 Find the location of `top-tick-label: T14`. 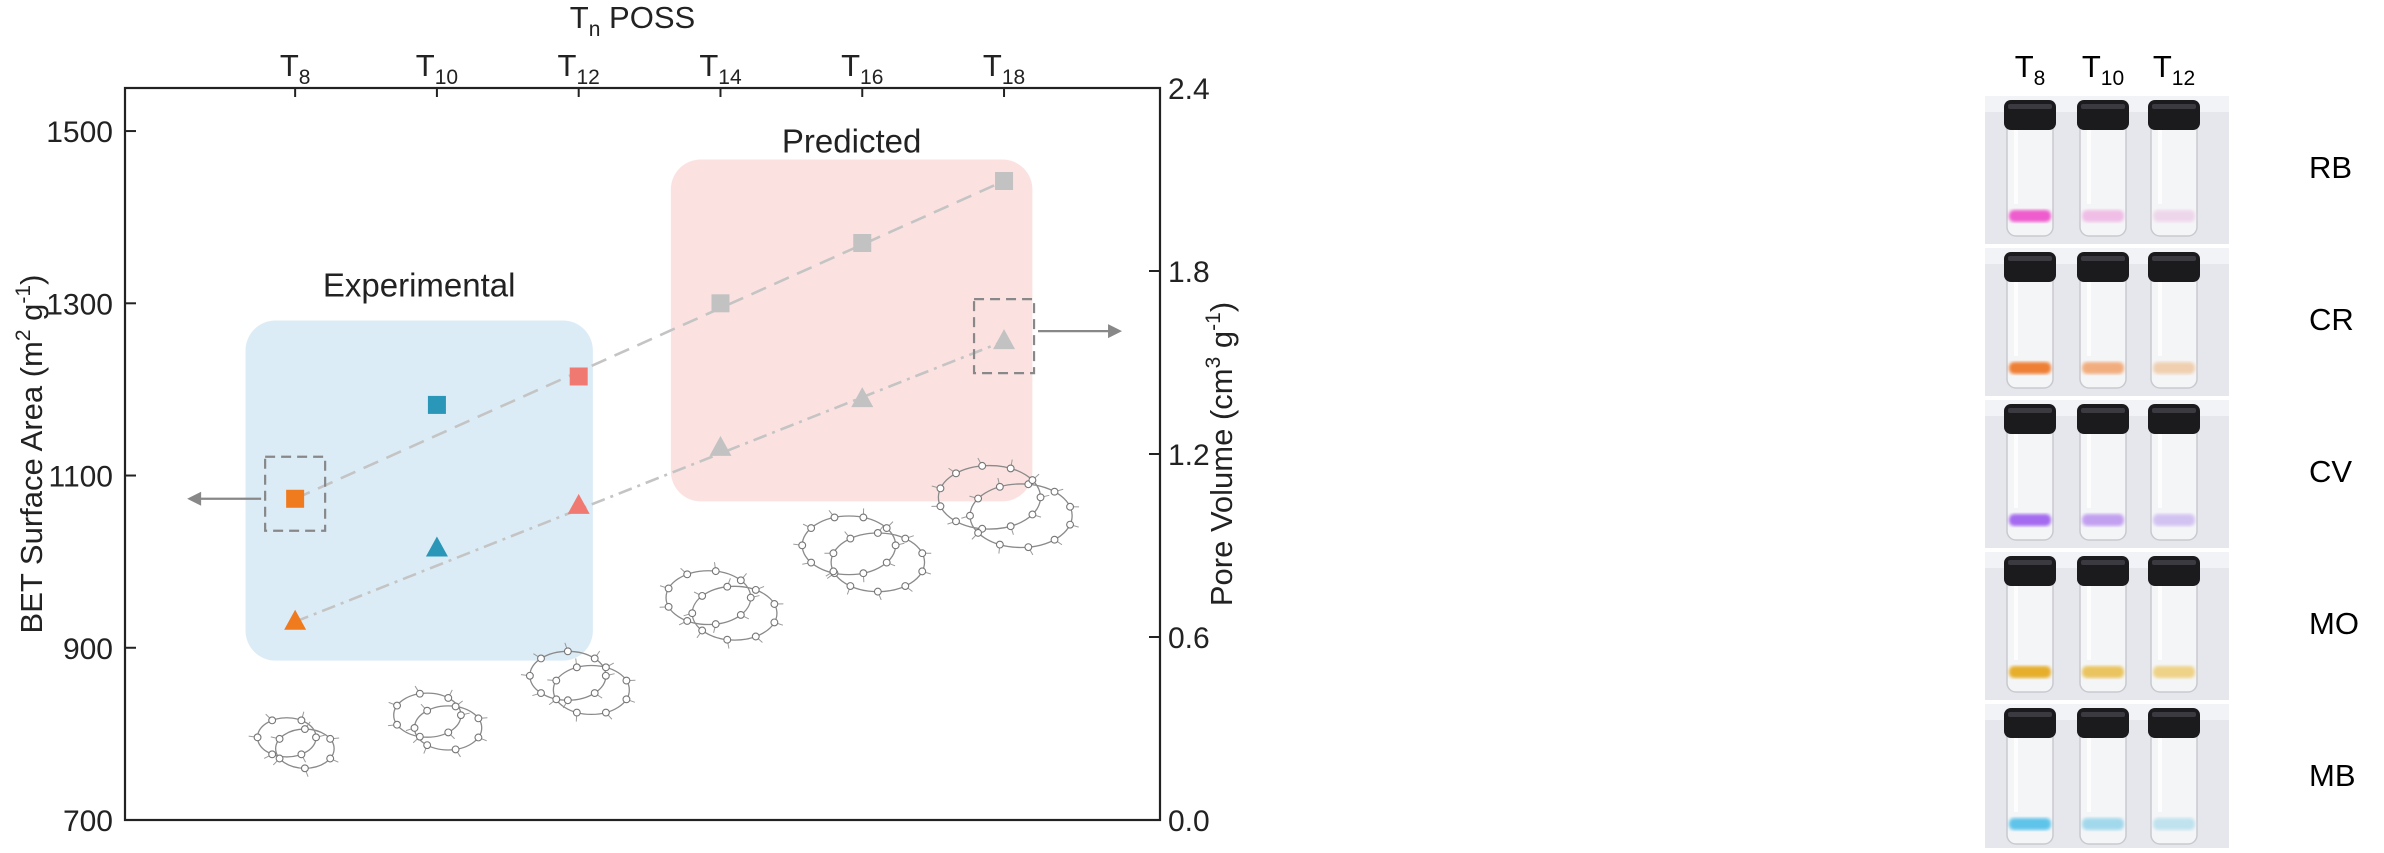

top-tick-label: T14 is located at coordinates (720, 68).